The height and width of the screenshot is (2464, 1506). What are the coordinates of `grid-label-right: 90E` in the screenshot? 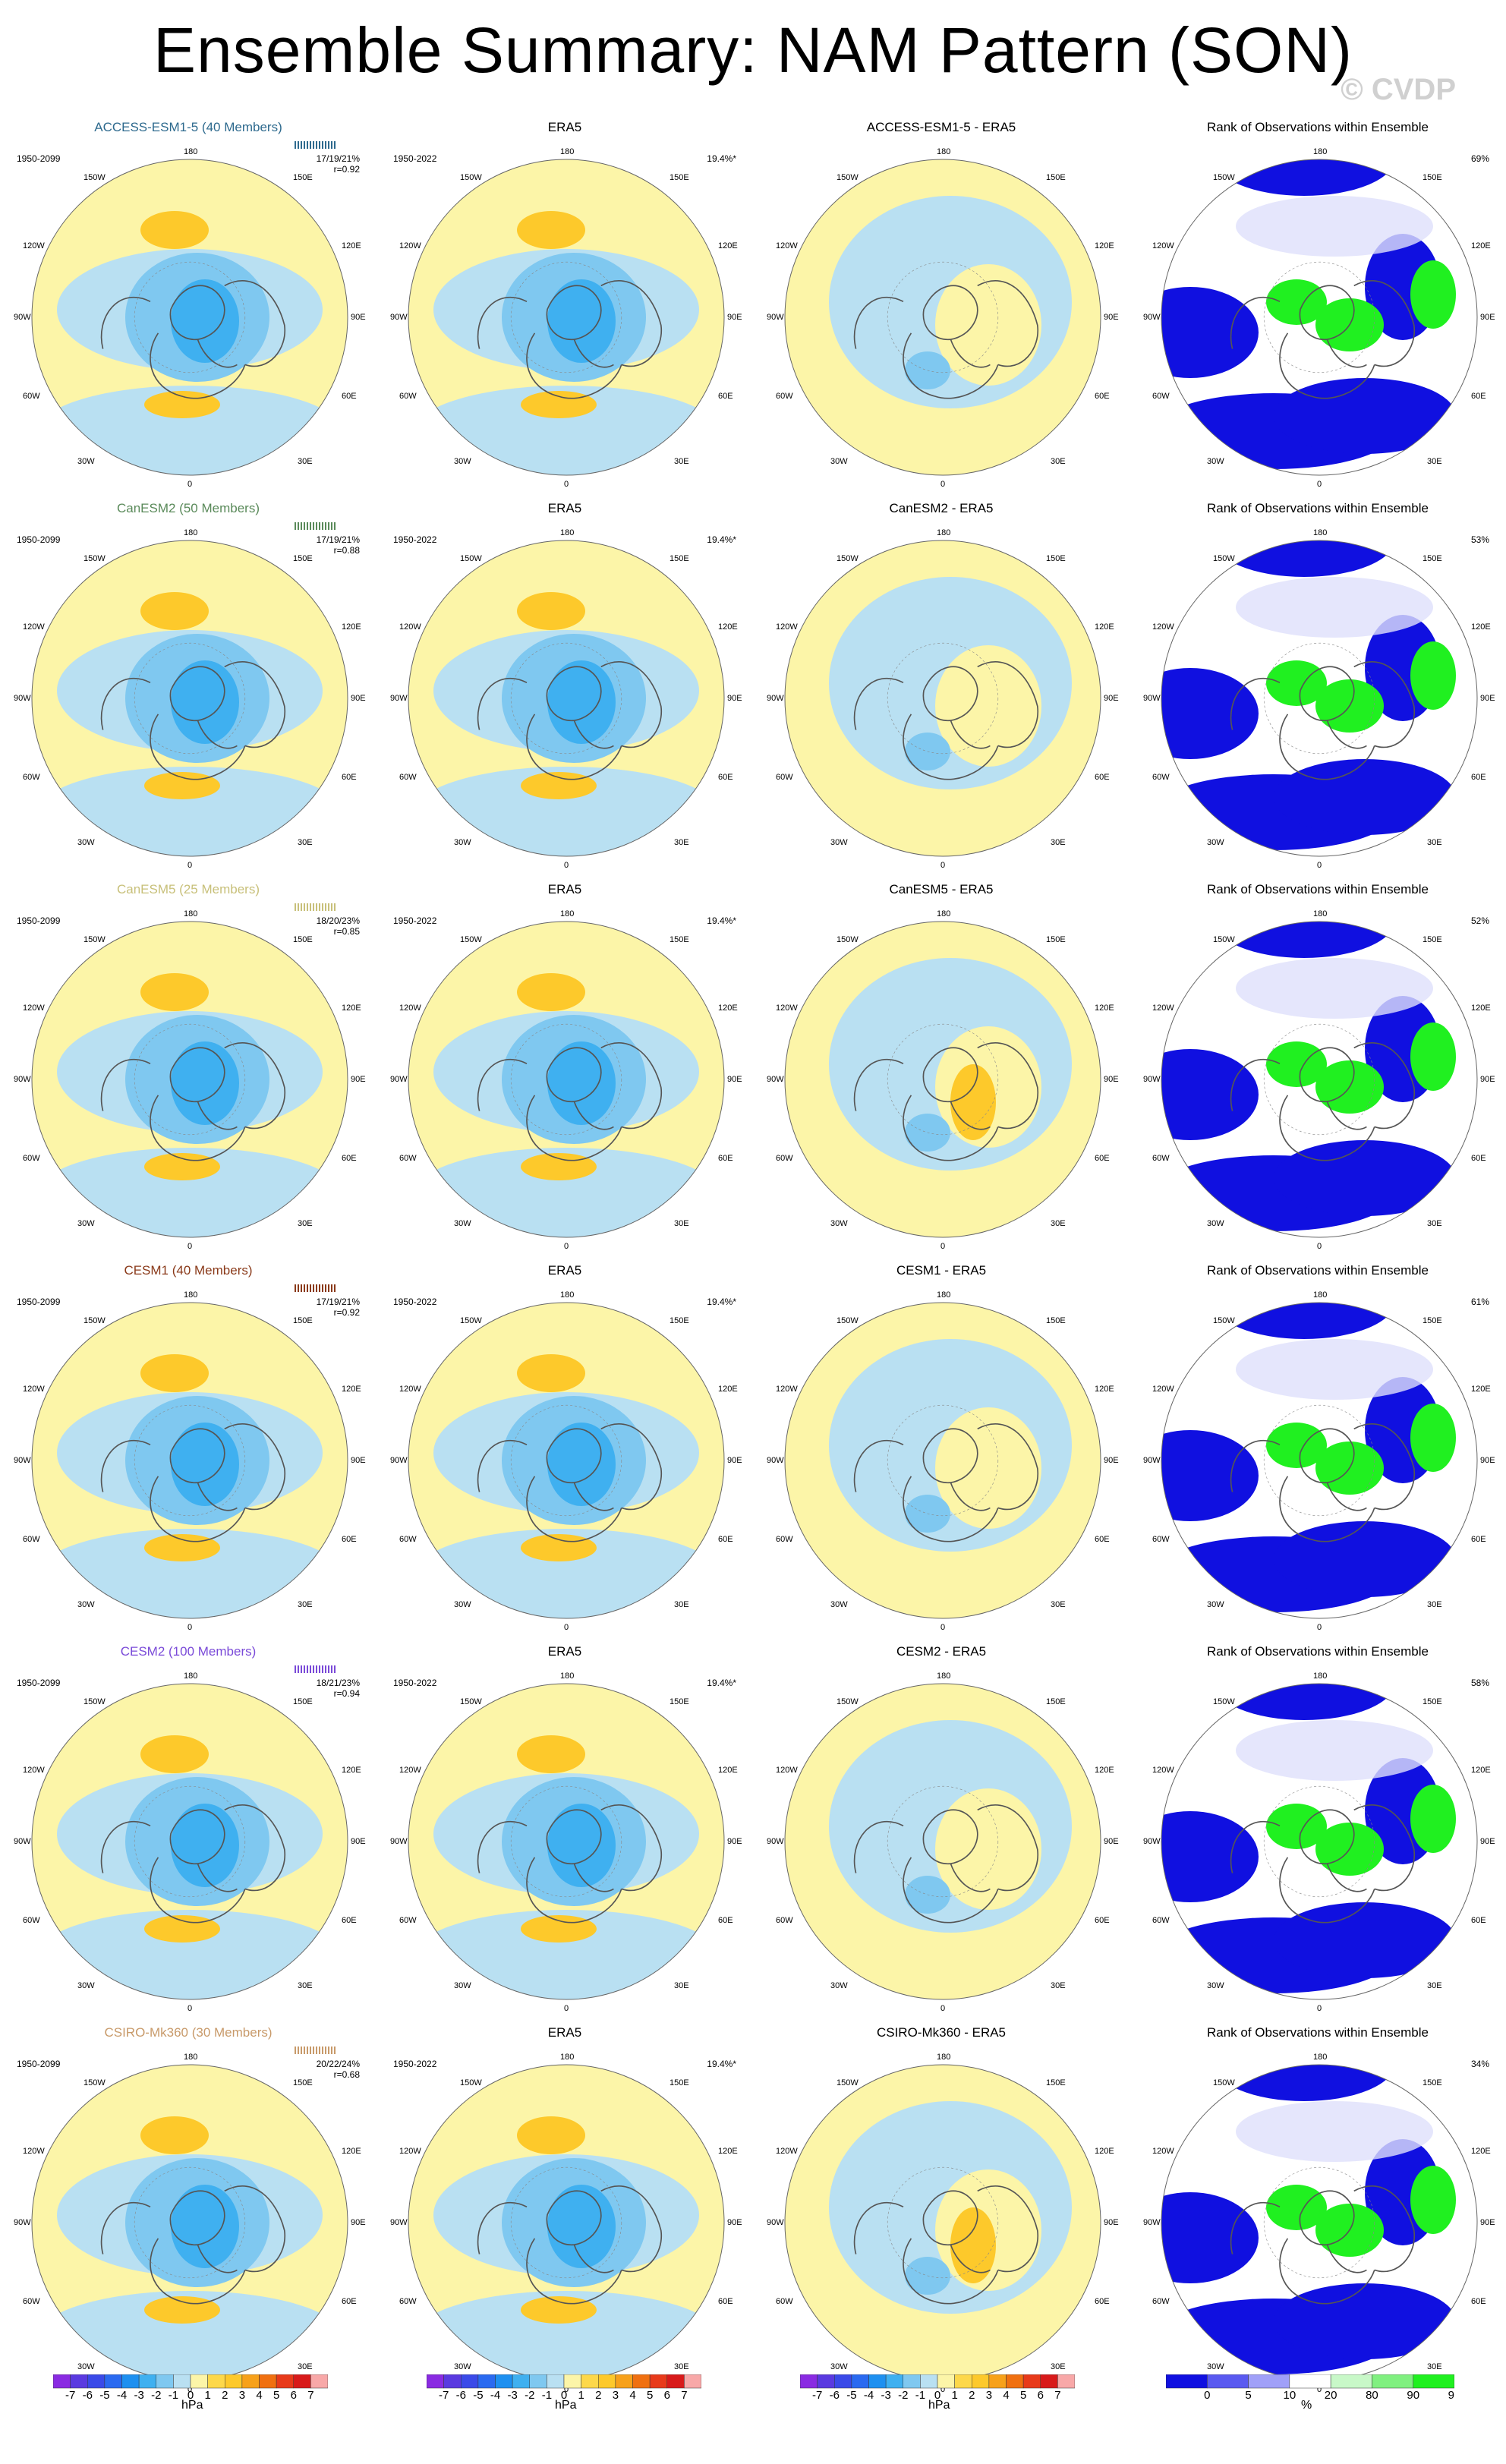 It's located at (358, 317).